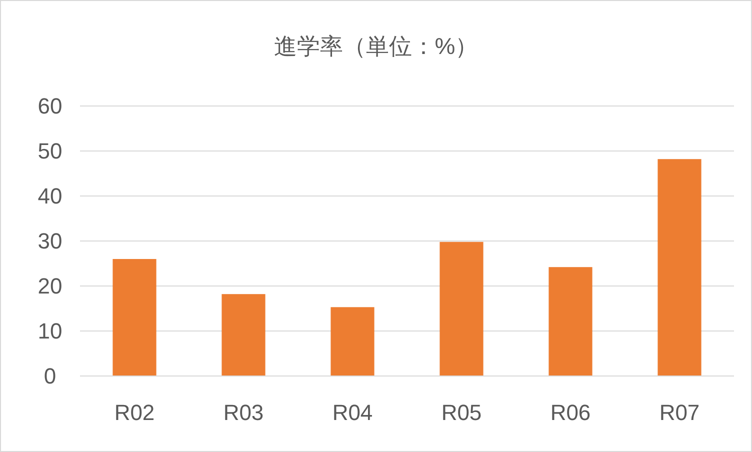  Describe the element at coordinates (50, 286) in the screenshot. I see `y-tick-label: 20` at that location.